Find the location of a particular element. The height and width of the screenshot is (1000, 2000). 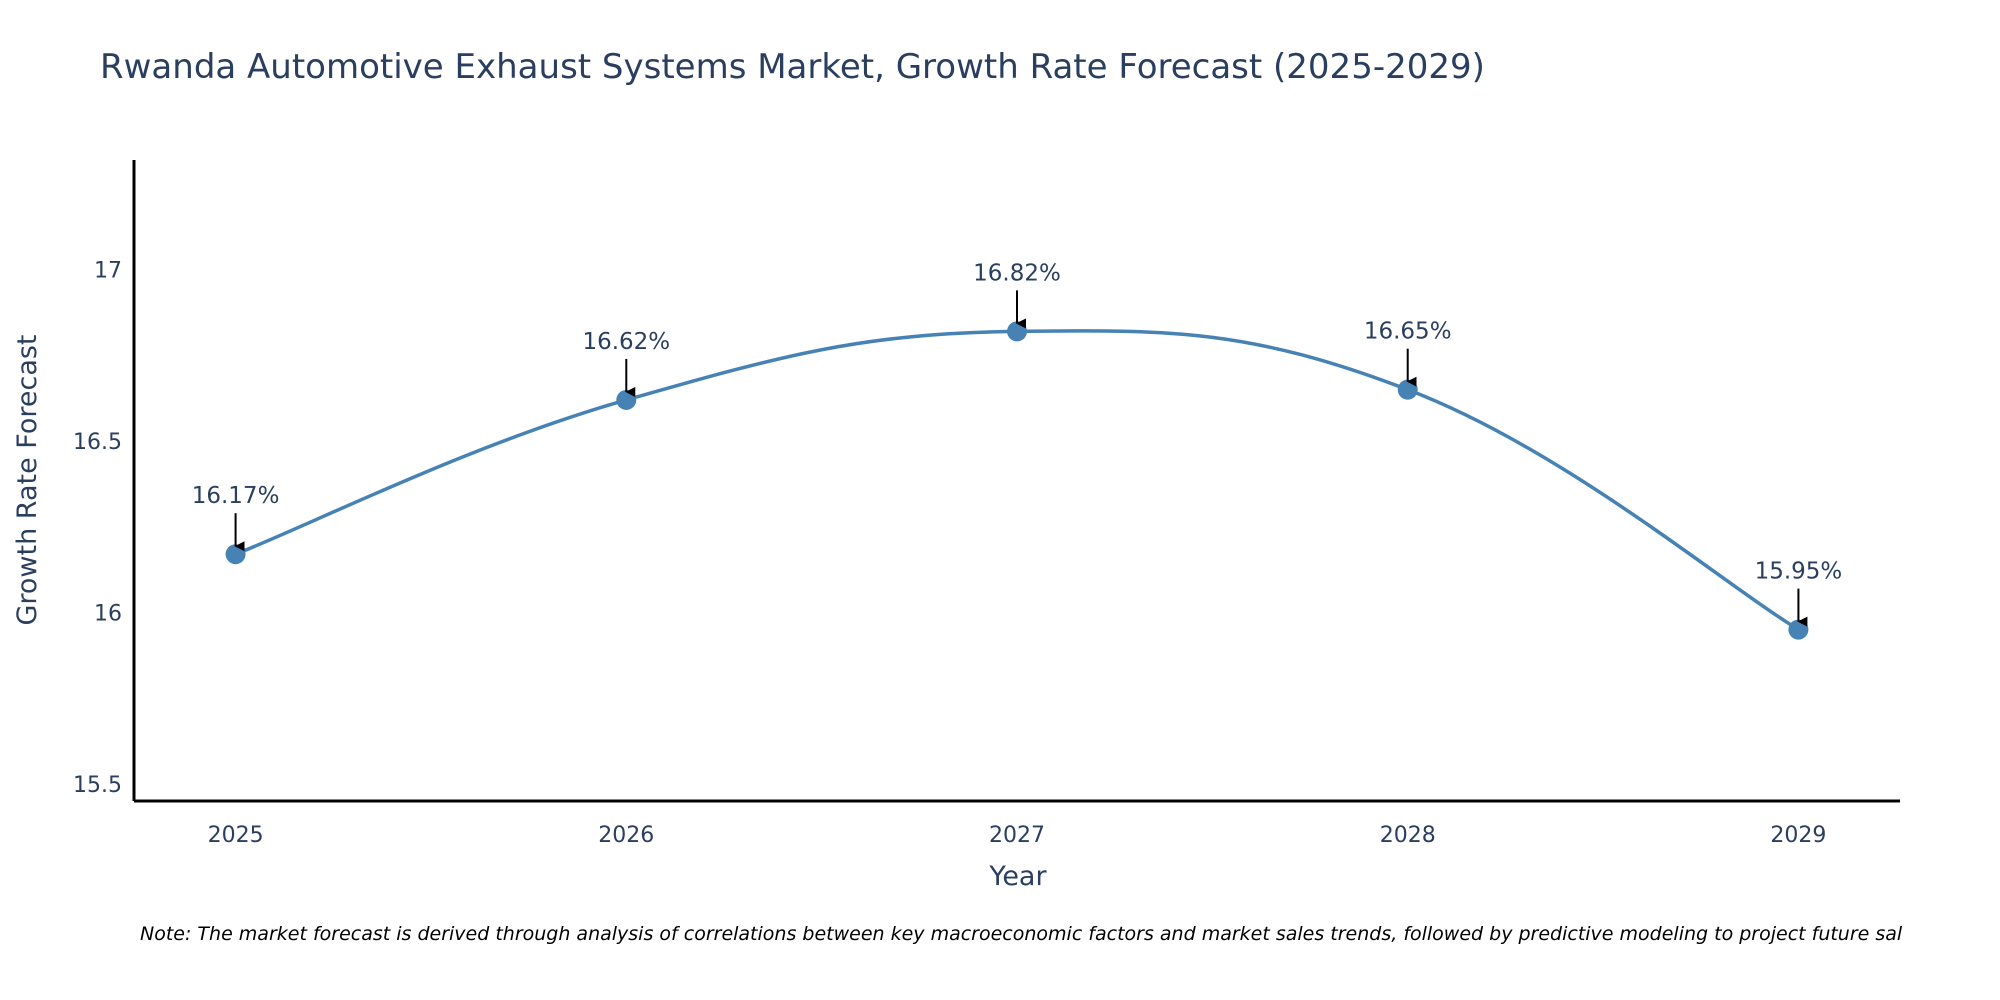

y-tick-label: 16.5 is located at coordinates (97, 442).